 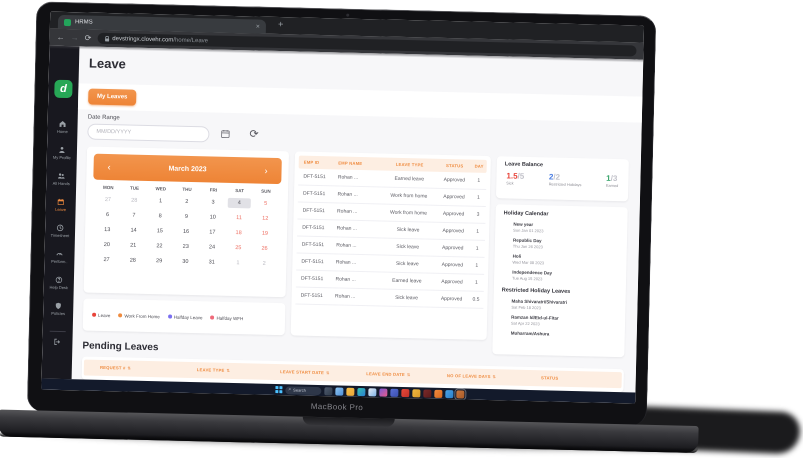 What do you see at coordinates (449, 393) in the screenshot?
I see `mail-icon` at bounding box center [449, 393].